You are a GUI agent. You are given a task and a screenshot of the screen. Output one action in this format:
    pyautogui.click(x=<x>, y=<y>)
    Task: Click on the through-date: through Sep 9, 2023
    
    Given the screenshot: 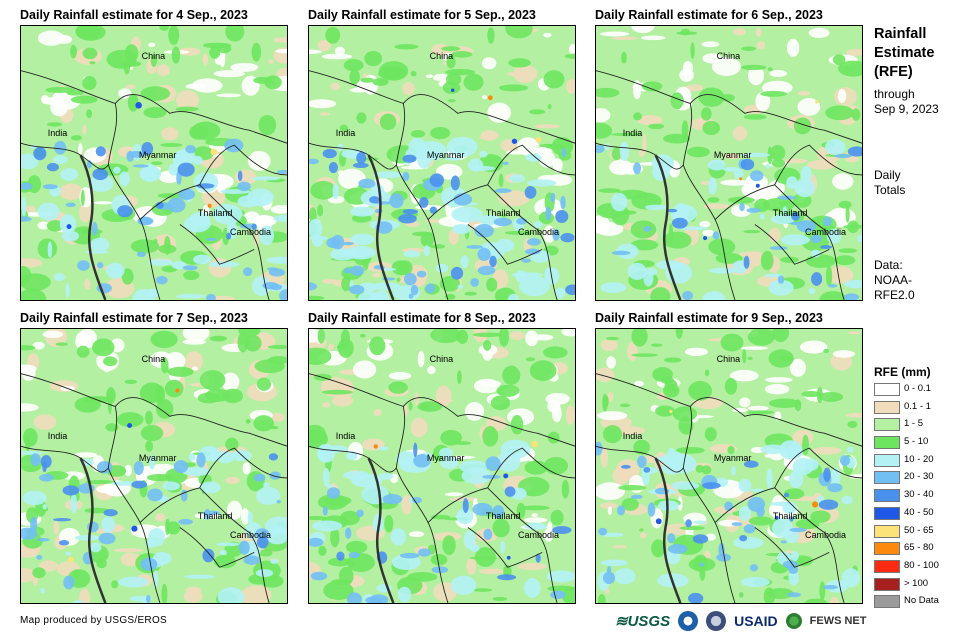 What is the action you would take?
    pyautogui.click(x=906, y=102)
    